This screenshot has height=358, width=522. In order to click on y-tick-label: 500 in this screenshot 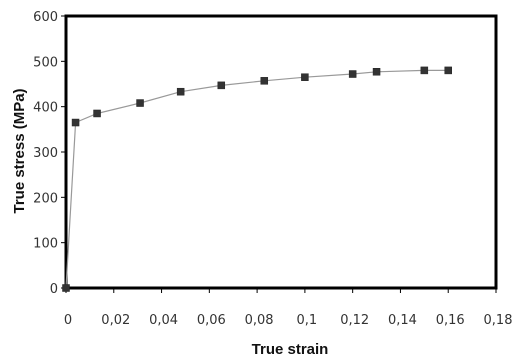, I will do `click(45, 62)`.